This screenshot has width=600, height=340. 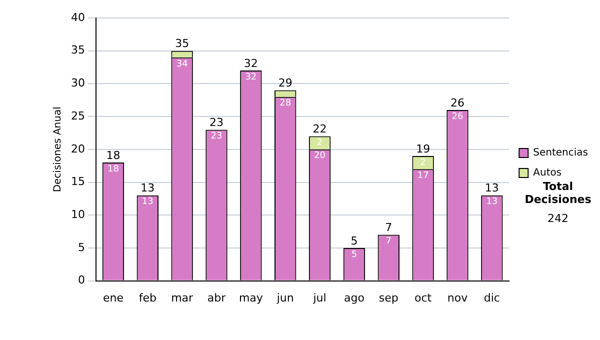 I want to click on legend-label: Sentencias, so click(x=560, y=153).